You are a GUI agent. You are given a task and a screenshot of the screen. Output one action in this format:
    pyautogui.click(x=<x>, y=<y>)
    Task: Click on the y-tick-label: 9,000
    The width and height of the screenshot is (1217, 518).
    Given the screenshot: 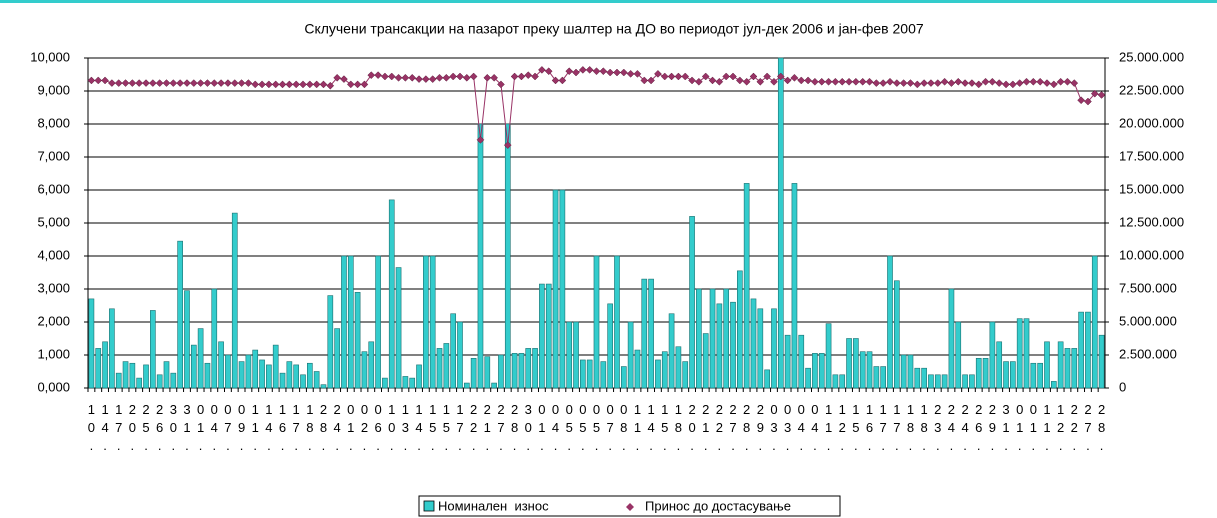 What is the action you would take?
    pyautogui.click(x=53, y=89)
    